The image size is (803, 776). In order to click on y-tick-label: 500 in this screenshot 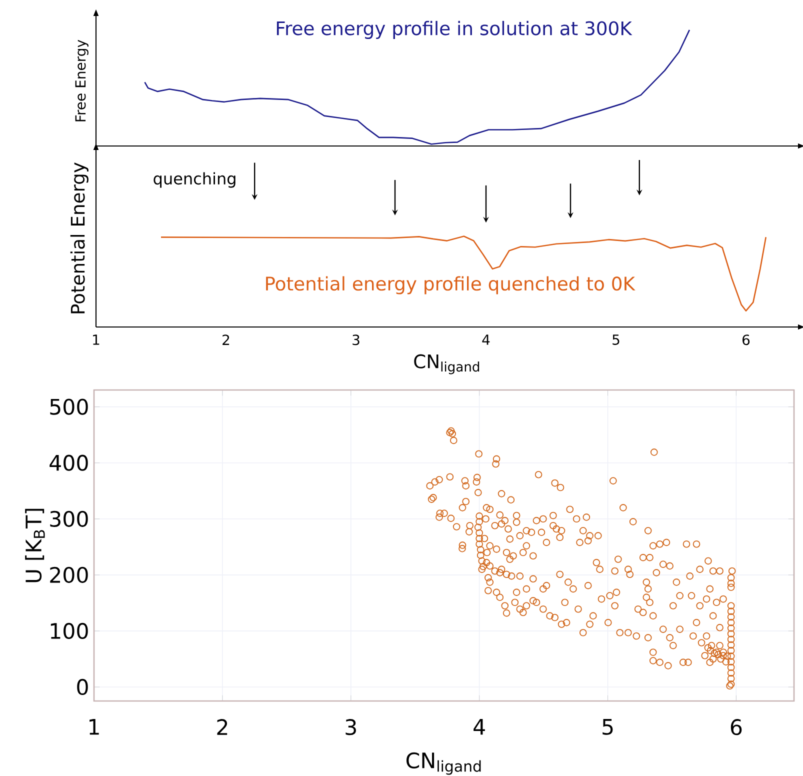, I will do `click(69, 406)`.